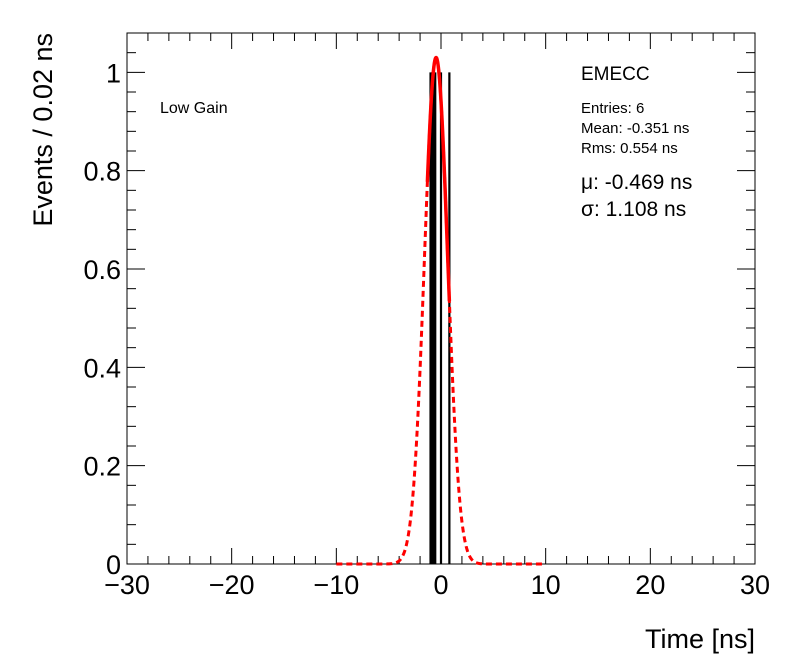 The image size is (796, 672). Describe the element at coordinates (102, 172) in the screenshot. I see `y-tick-label: 0.8` at that location.